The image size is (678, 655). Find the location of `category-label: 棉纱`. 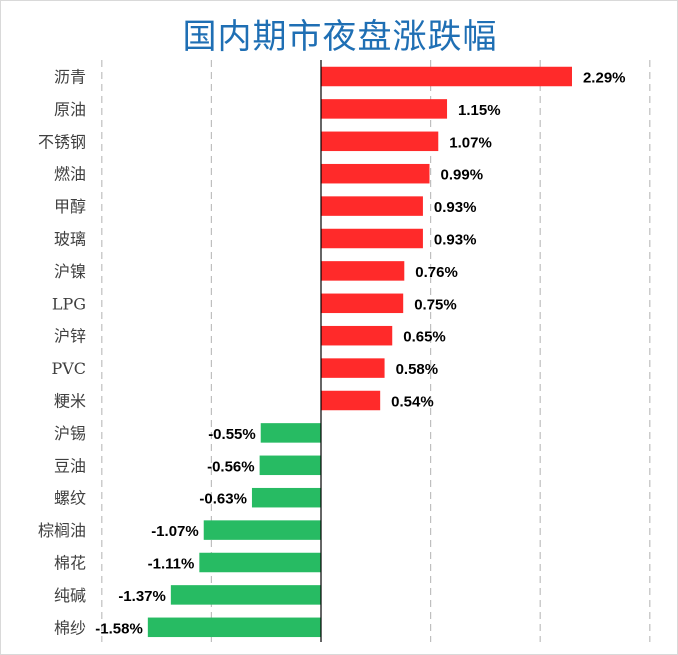

category-label: 棉纱 is located at coordinates (70, 627).